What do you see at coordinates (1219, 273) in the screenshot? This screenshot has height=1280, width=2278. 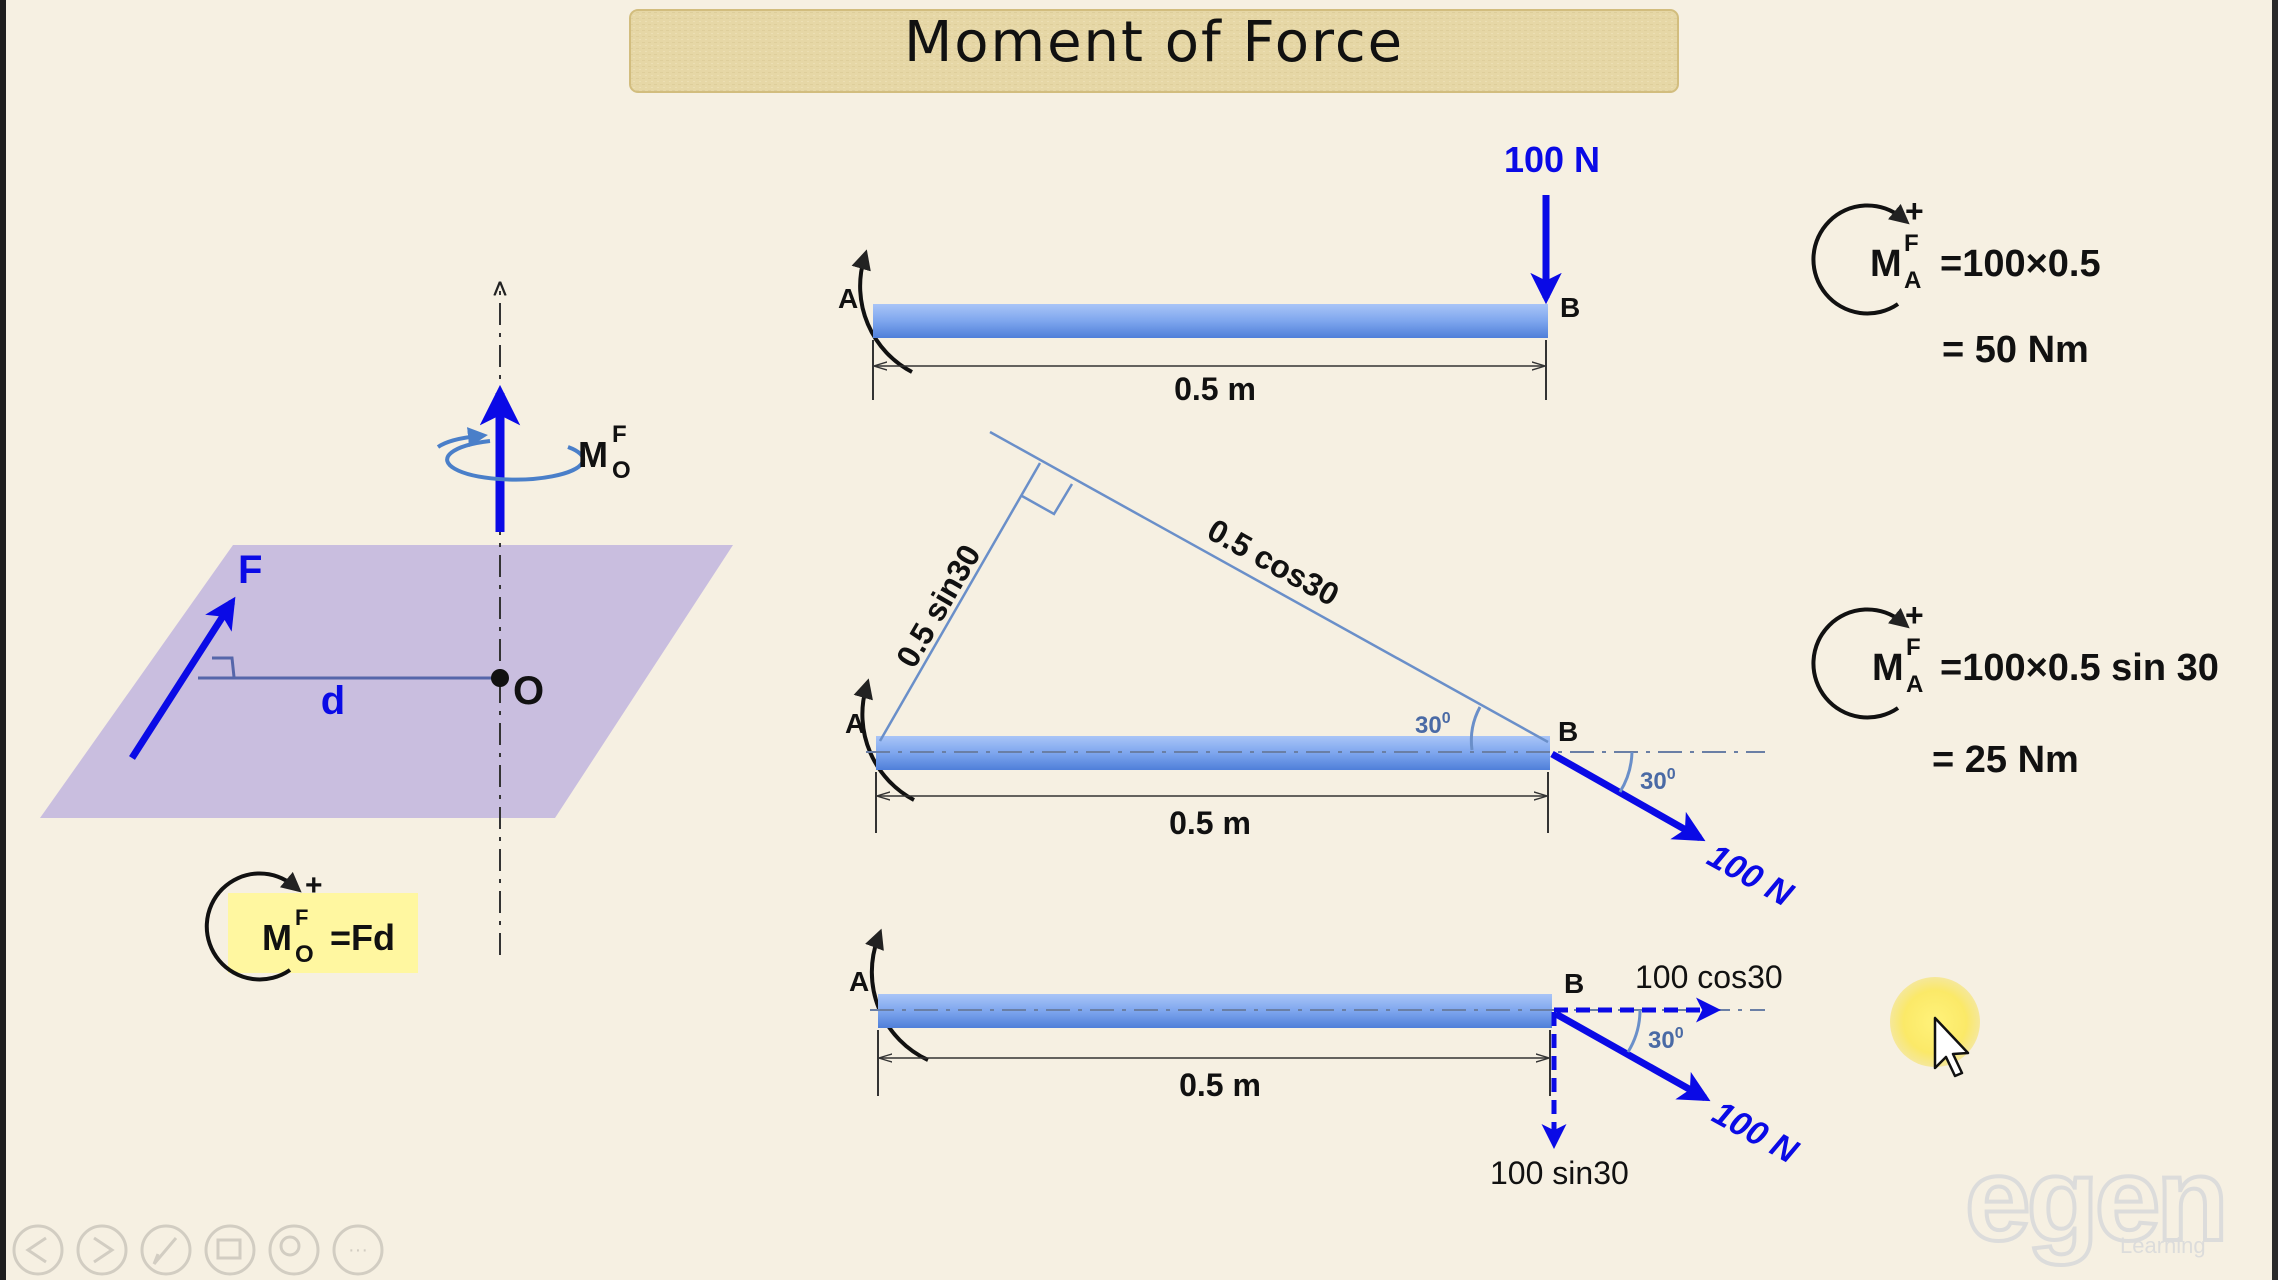 I see `beam-1-diagram: A 100 N B 0.5 m` at bounding box center [1219, 273].